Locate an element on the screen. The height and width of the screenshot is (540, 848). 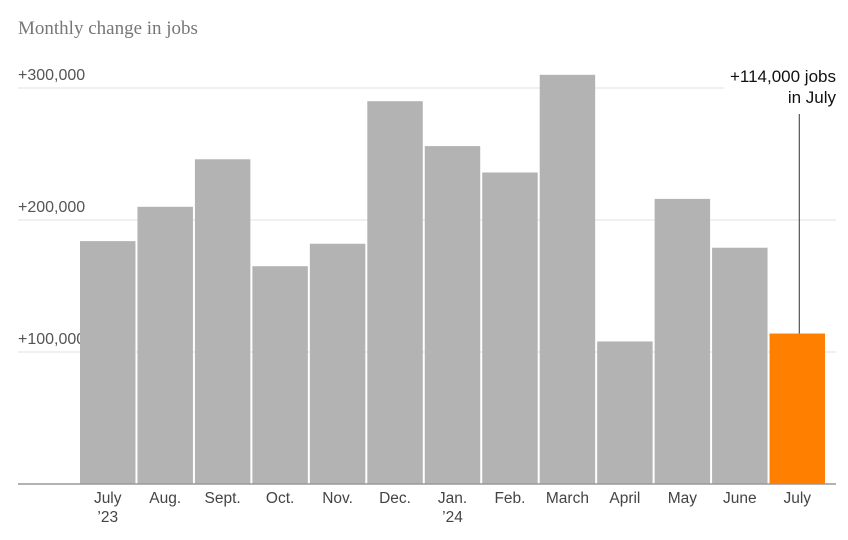
x-tick-label: July ’23 is located at coordinates (107, 508).